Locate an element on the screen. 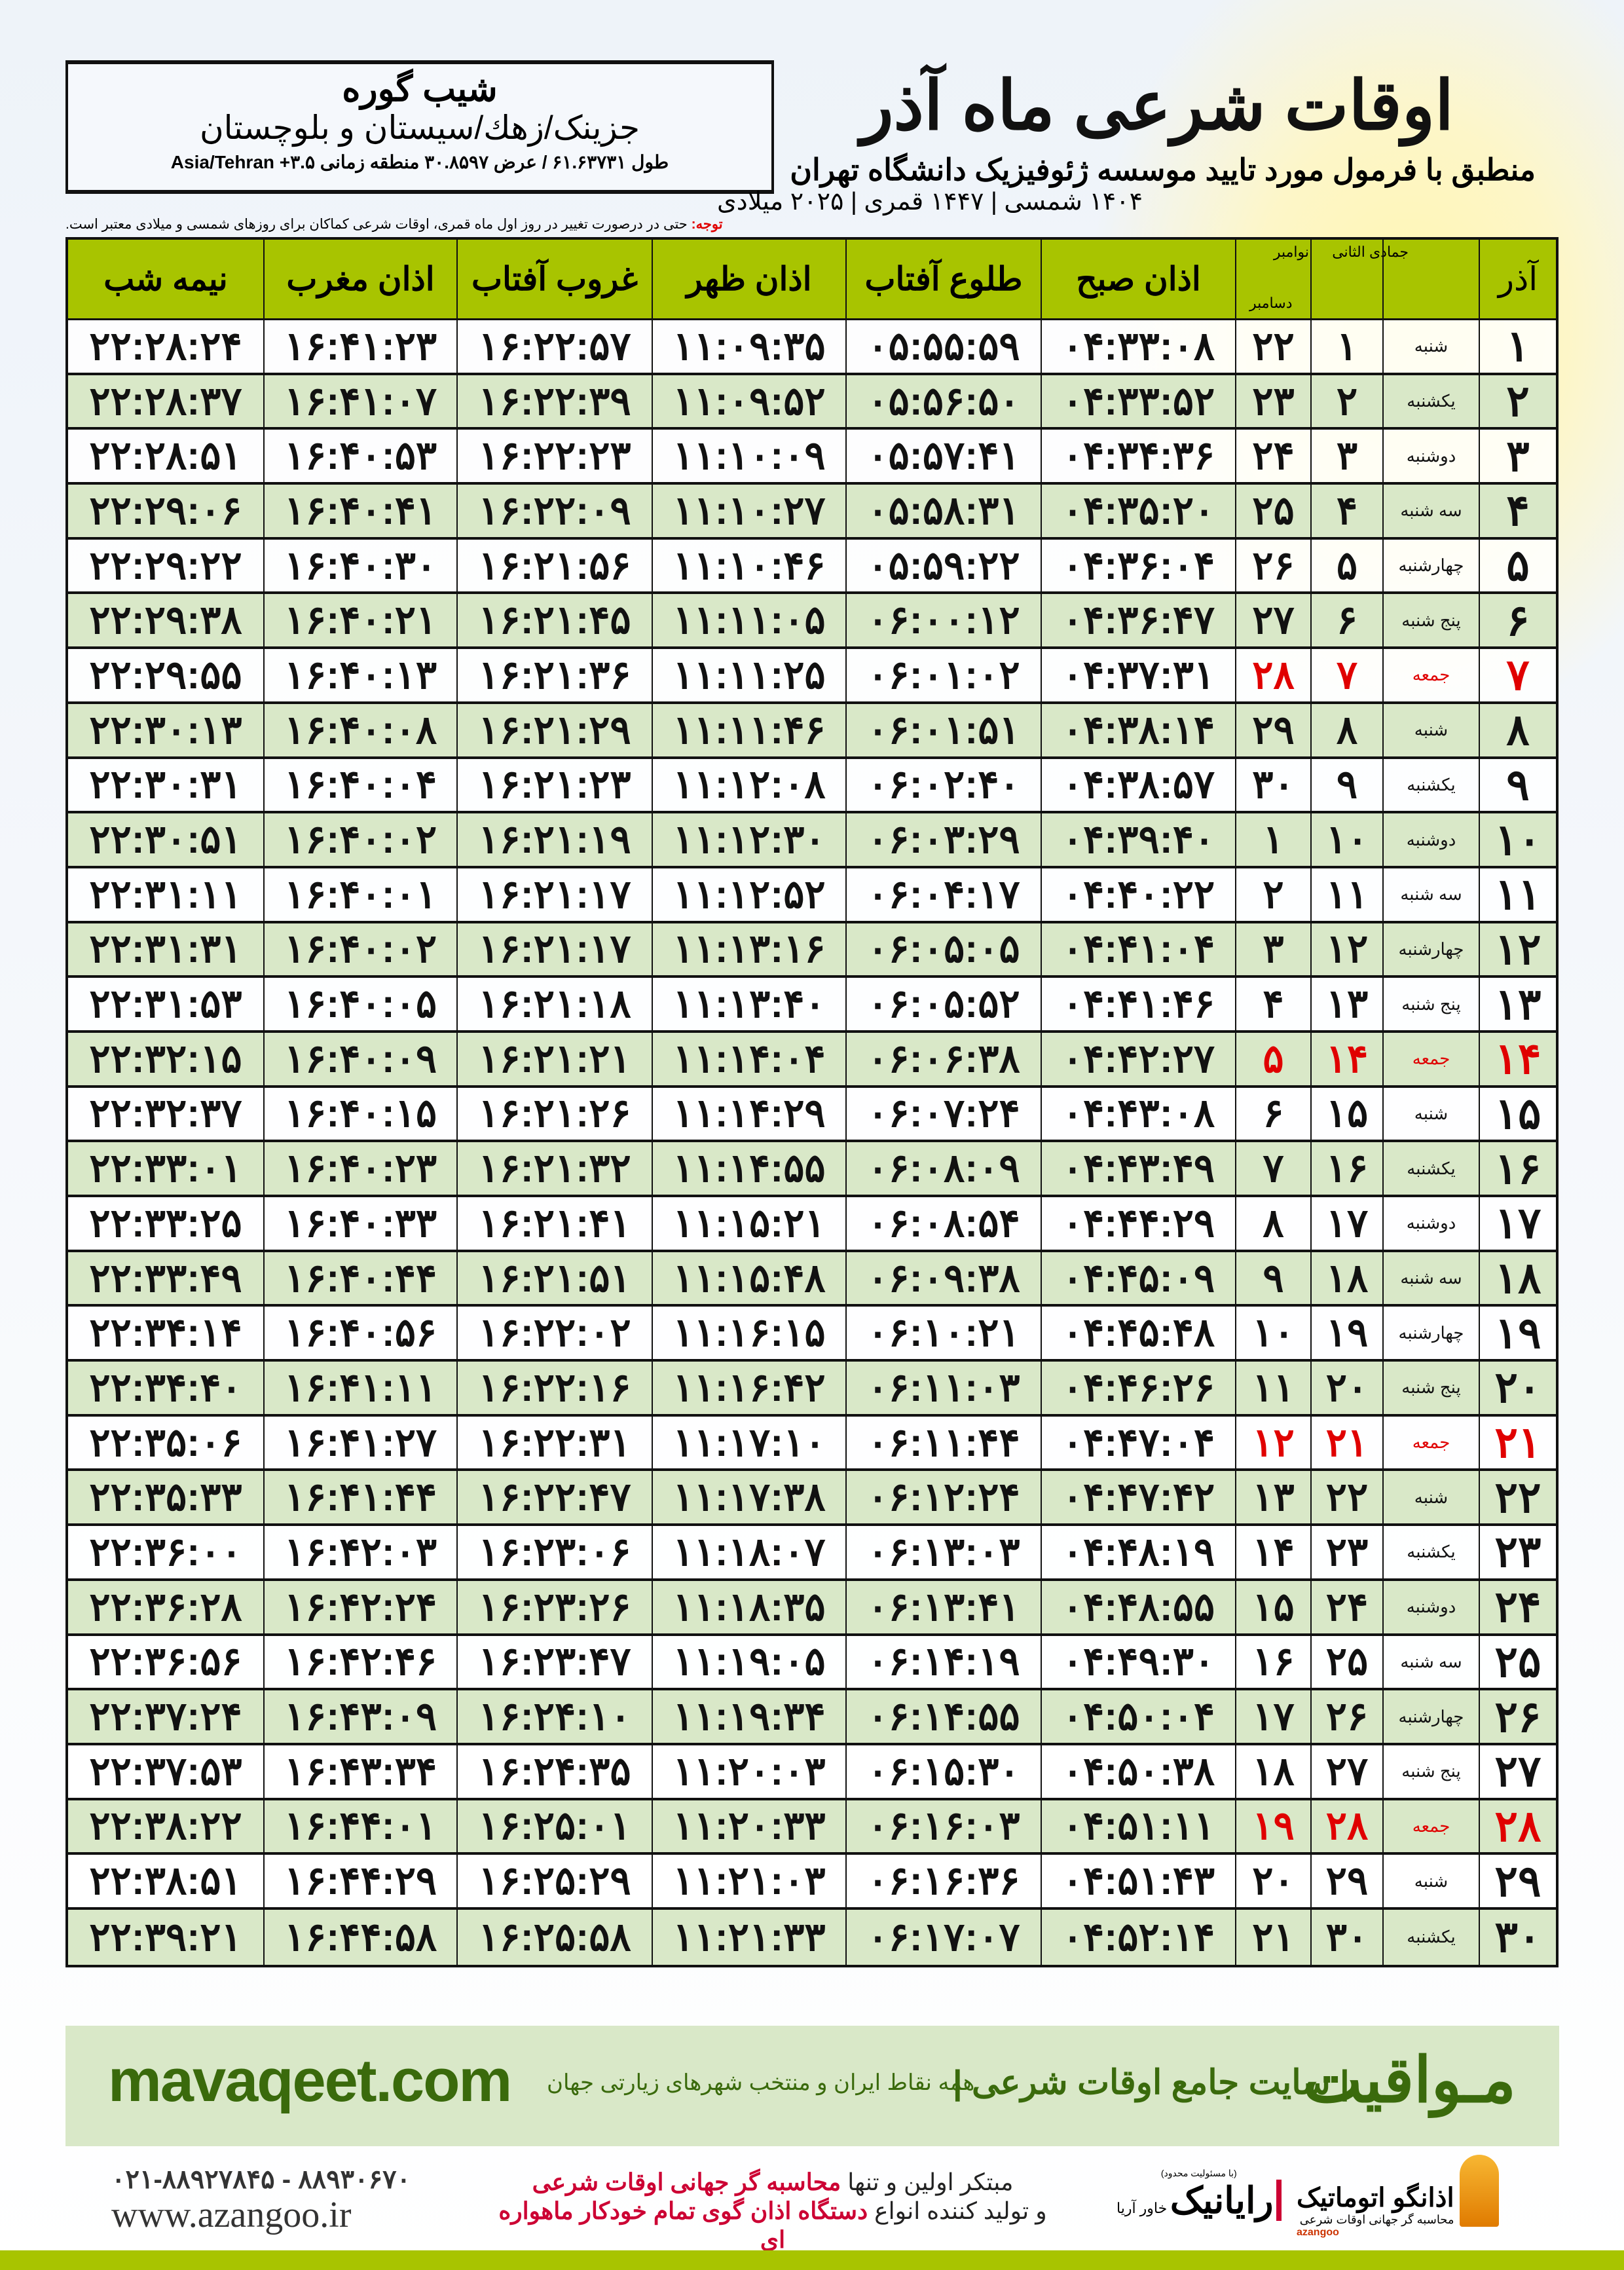 This screenshot has height=2270, width=1624. cell-hijri-day: ۱۵ is located at coordinates (1346, 1113).